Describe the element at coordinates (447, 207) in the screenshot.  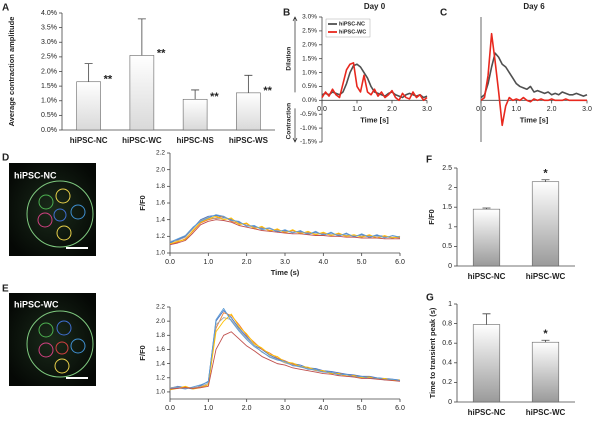
I see `y-tick-label: 1.5` at that location.